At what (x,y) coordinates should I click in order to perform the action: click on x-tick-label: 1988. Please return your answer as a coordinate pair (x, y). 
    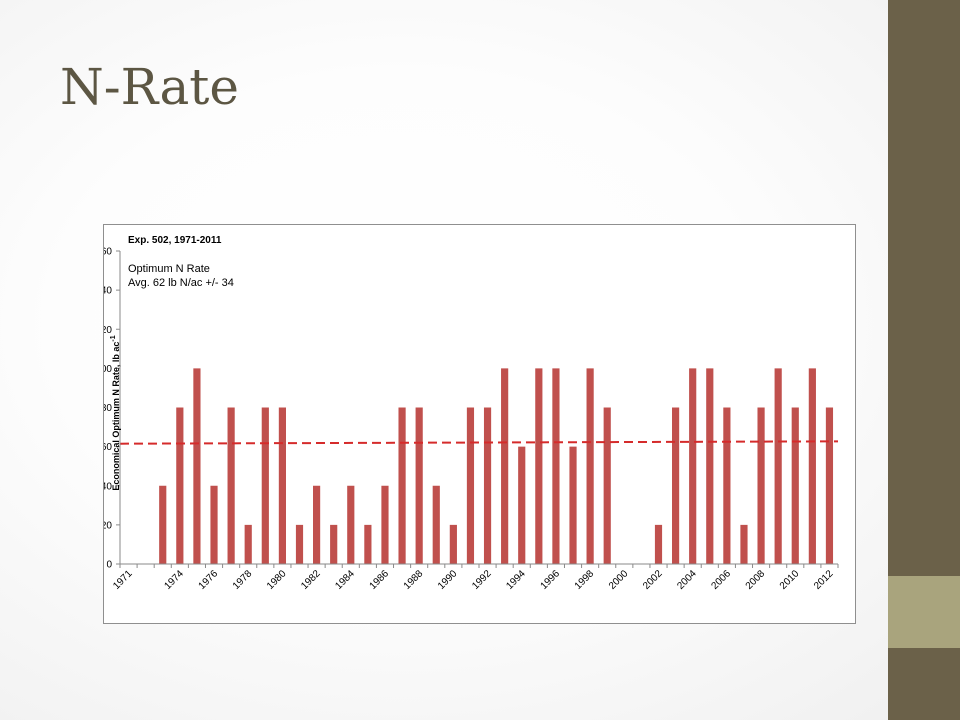
    Looking at the image, I should click on (414, 580).